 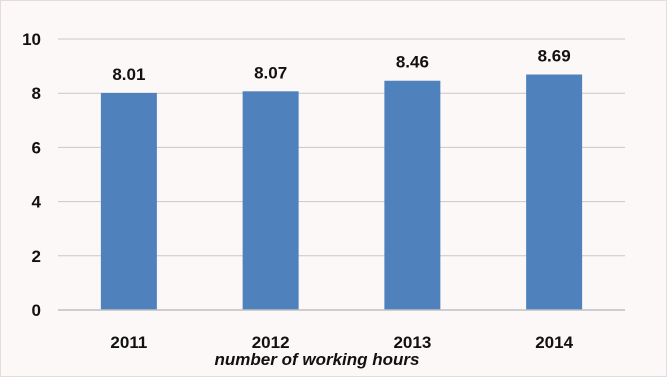 What do you see at coordinates (128, 74) in the screenshot?
I see `data-label-2011: 8.01` at bounding box center [128, 74].